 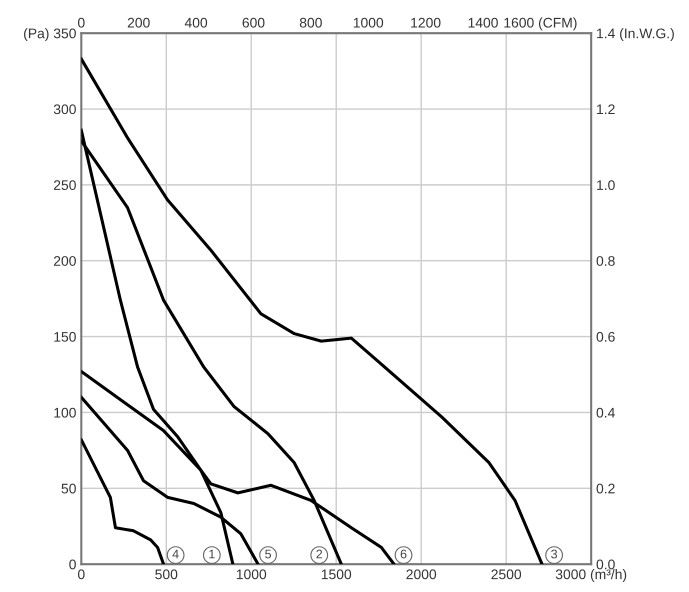 I want to click on x2-tick-label: 400, so click(x=196, y=23).